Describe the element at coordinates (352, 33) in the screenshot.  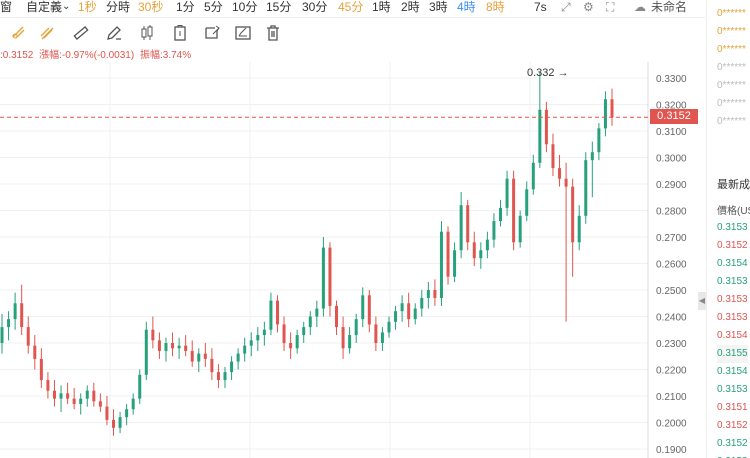
I see `drawing-toolbar` at that location.